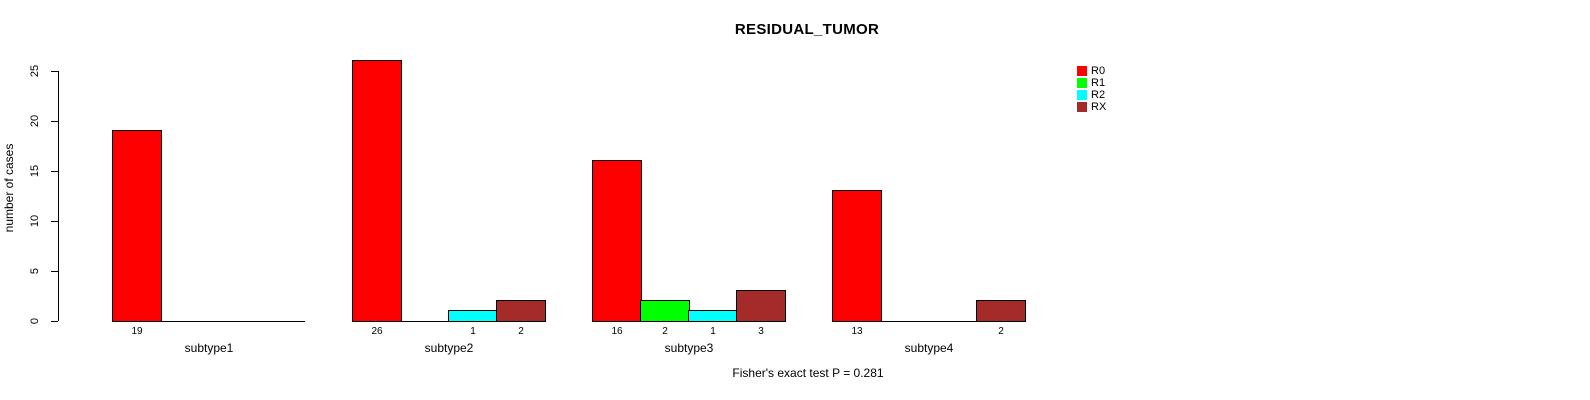 The image size is (1590, 400). I want to click on bar-R0-subtype3, so click(617, 241).